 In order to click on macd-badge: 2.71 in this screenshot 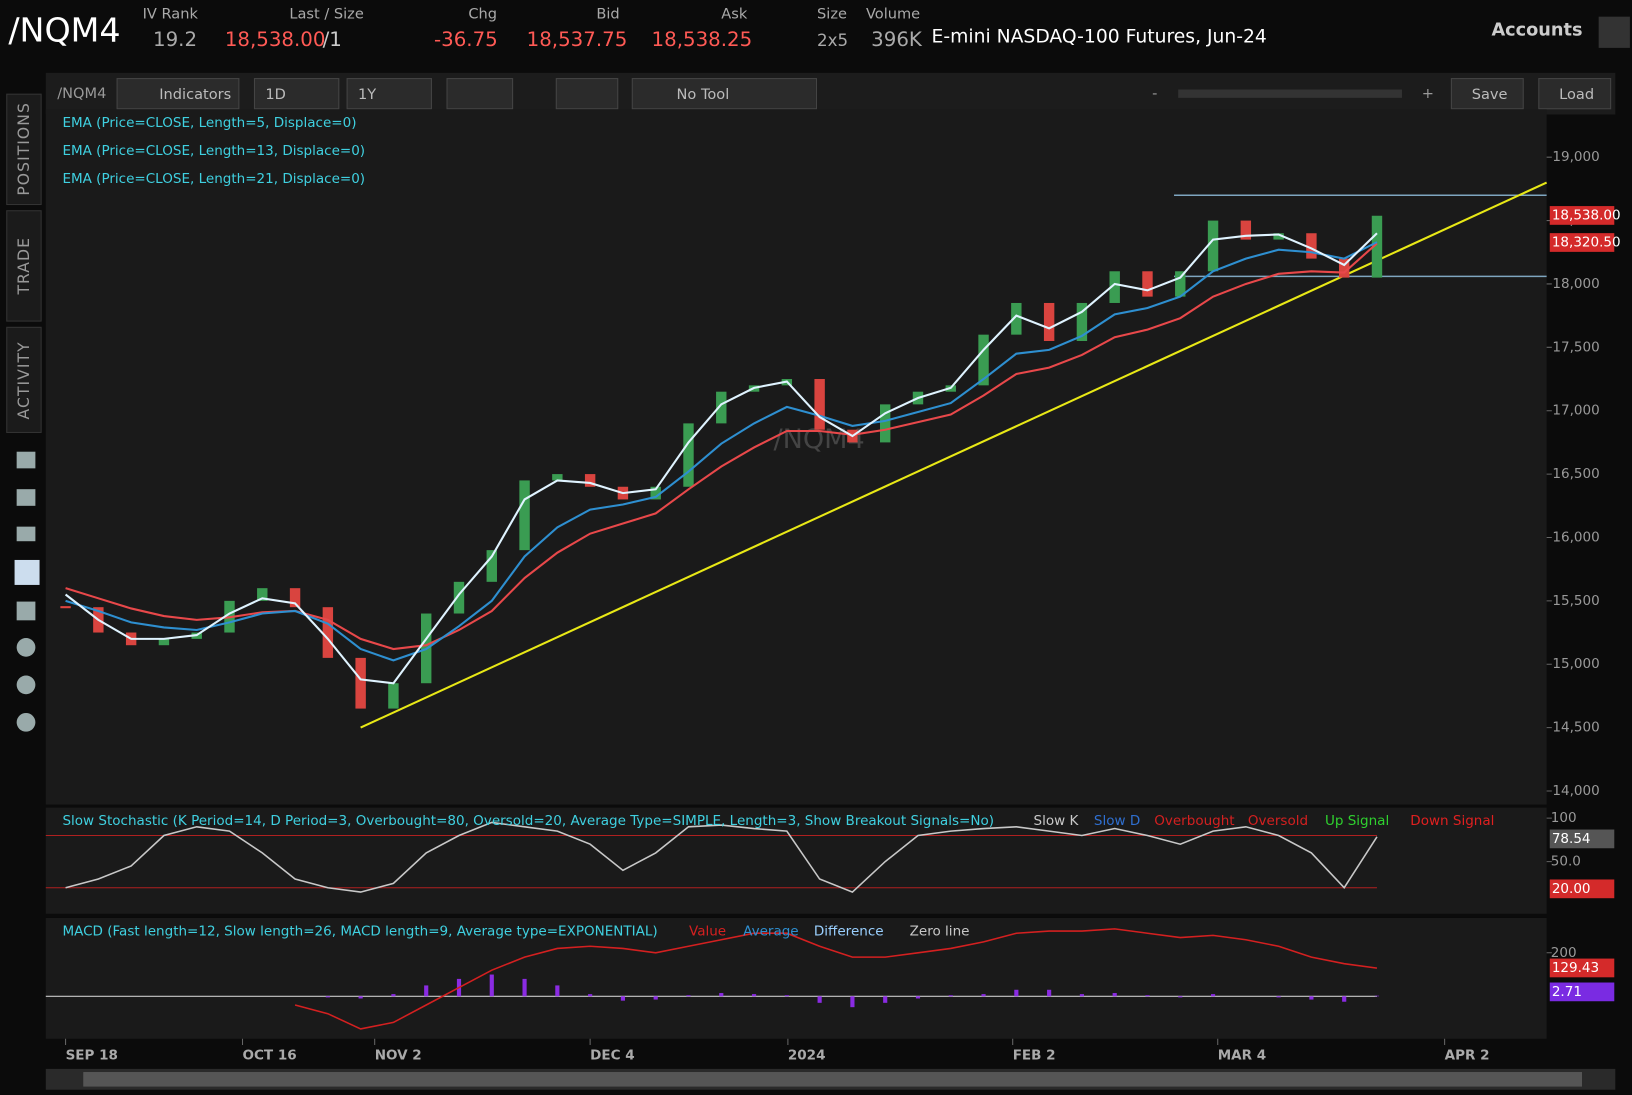, I will do `click(1567, 992)`.